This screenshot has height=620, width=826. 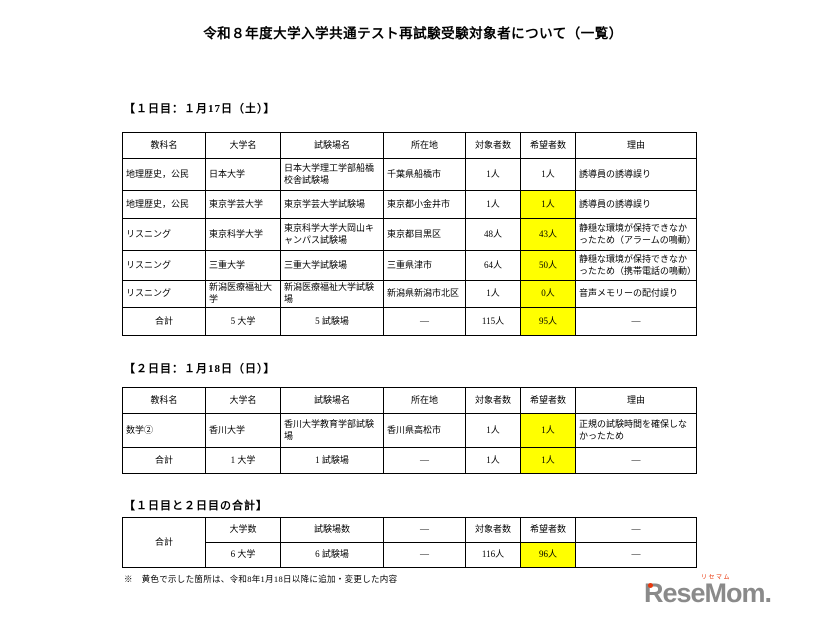 I want to click on resemom-logo: リセマム ReseMom., so click(x=709, y=592).